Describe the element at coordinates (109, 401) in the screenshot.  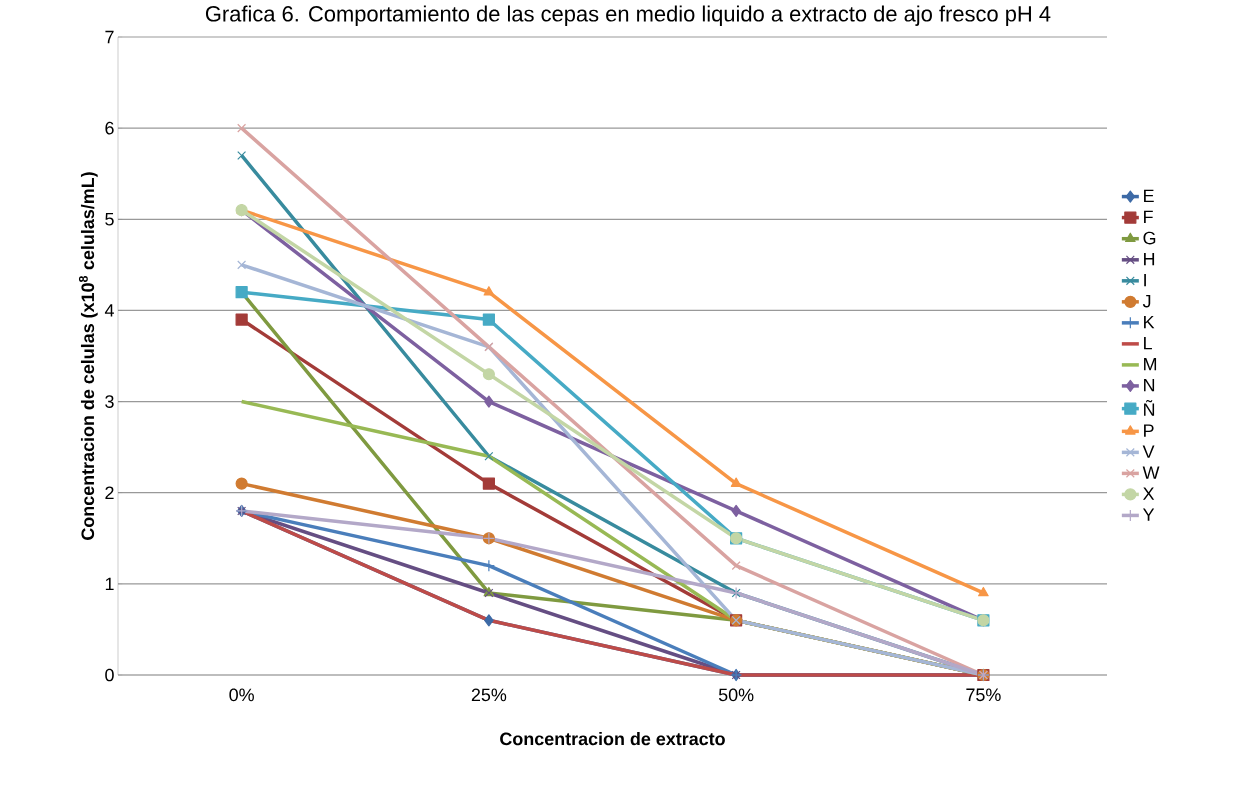
I see `y-tick-label: 3` at that location.